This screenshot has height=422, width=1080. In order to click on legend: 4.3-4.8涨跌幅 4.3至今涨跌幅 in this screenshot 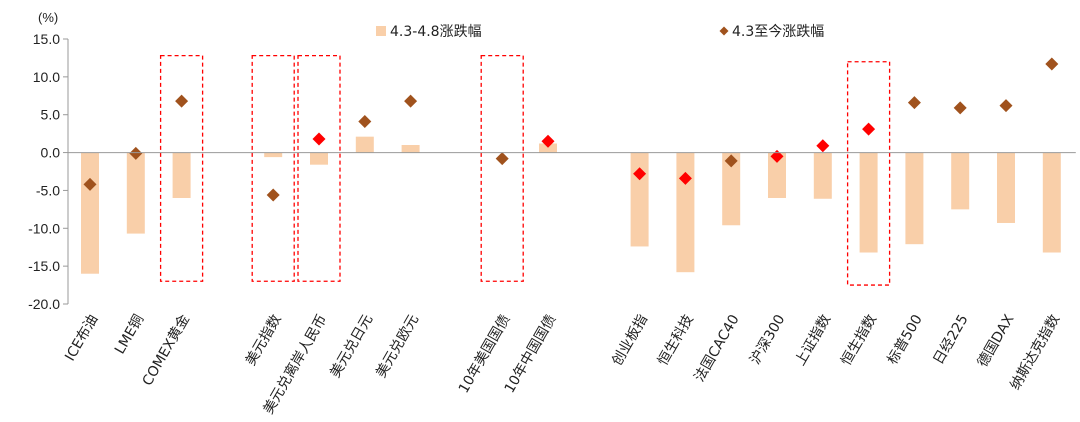, I will do `click(600, 32)`.